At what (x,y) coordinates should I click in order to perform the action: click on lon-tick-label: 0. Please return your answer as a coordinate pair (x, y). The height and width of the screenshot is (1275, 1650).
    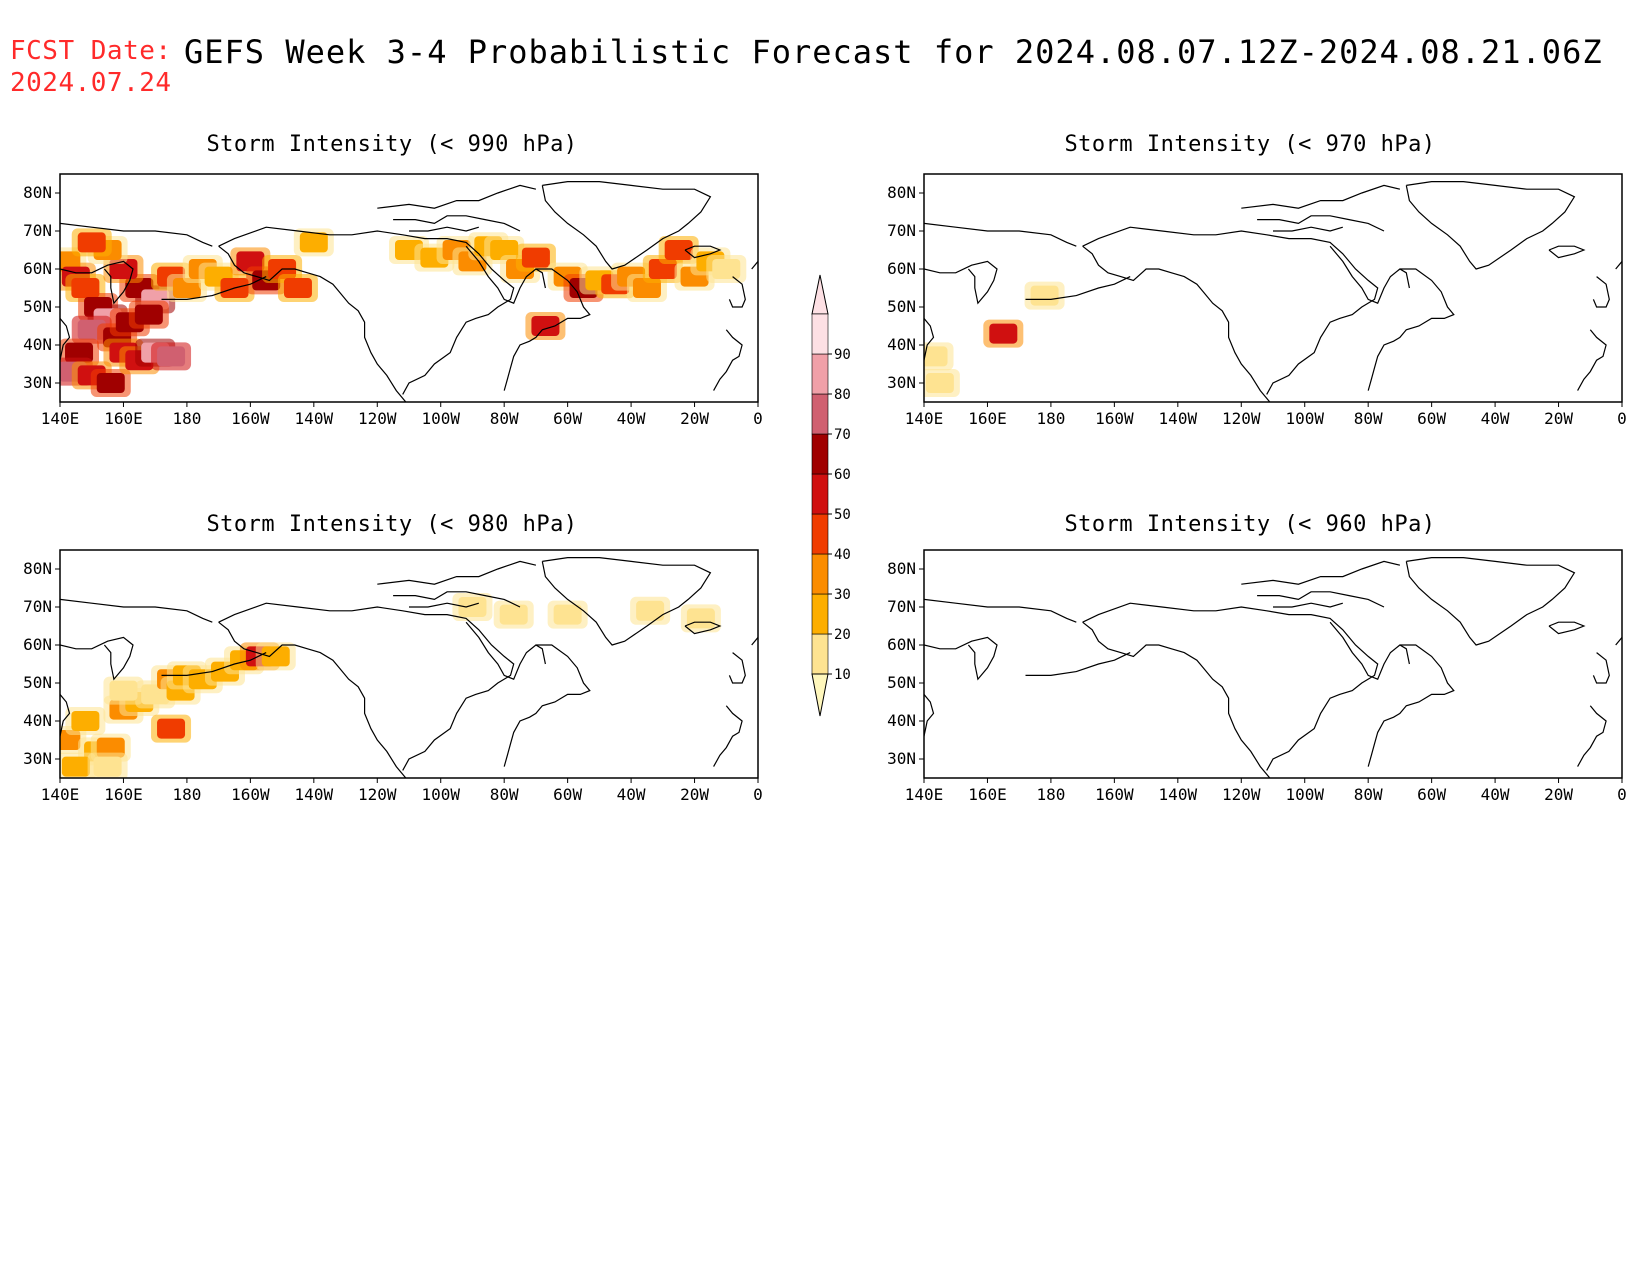
    Looking at the image, I should click on (1622, 418).